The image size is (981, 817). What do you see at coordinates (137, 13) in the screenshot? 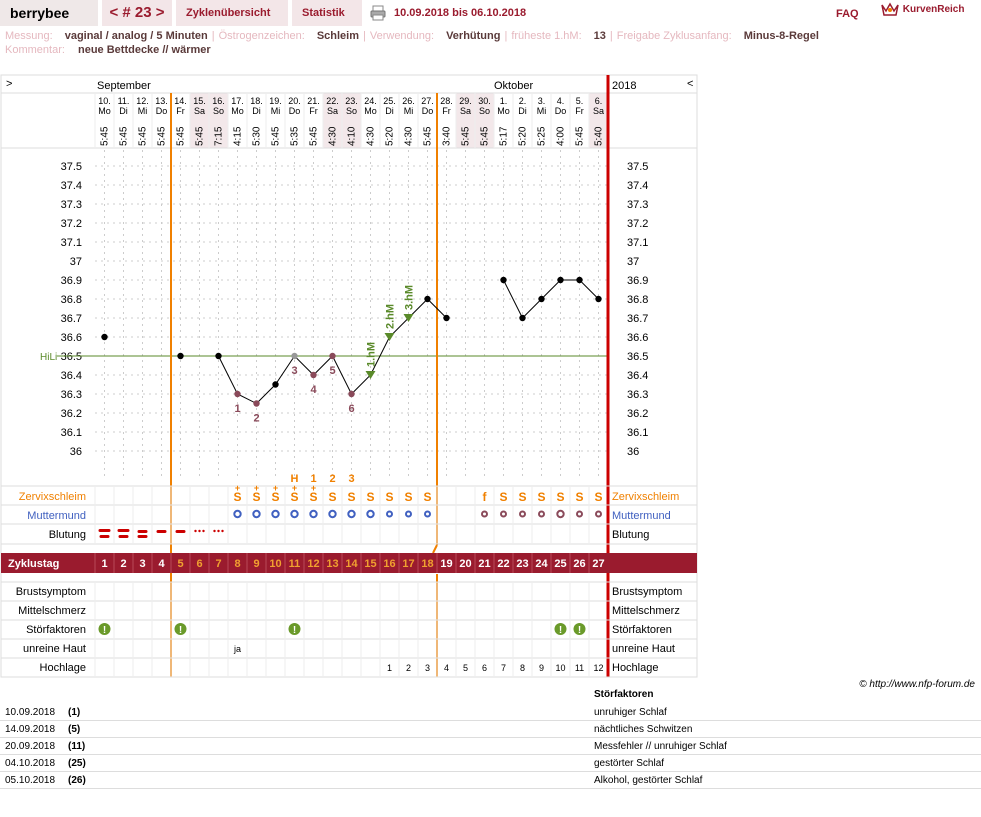
I see `cycle-nav-button: < # 23 >` at bounding box center [137, 13].